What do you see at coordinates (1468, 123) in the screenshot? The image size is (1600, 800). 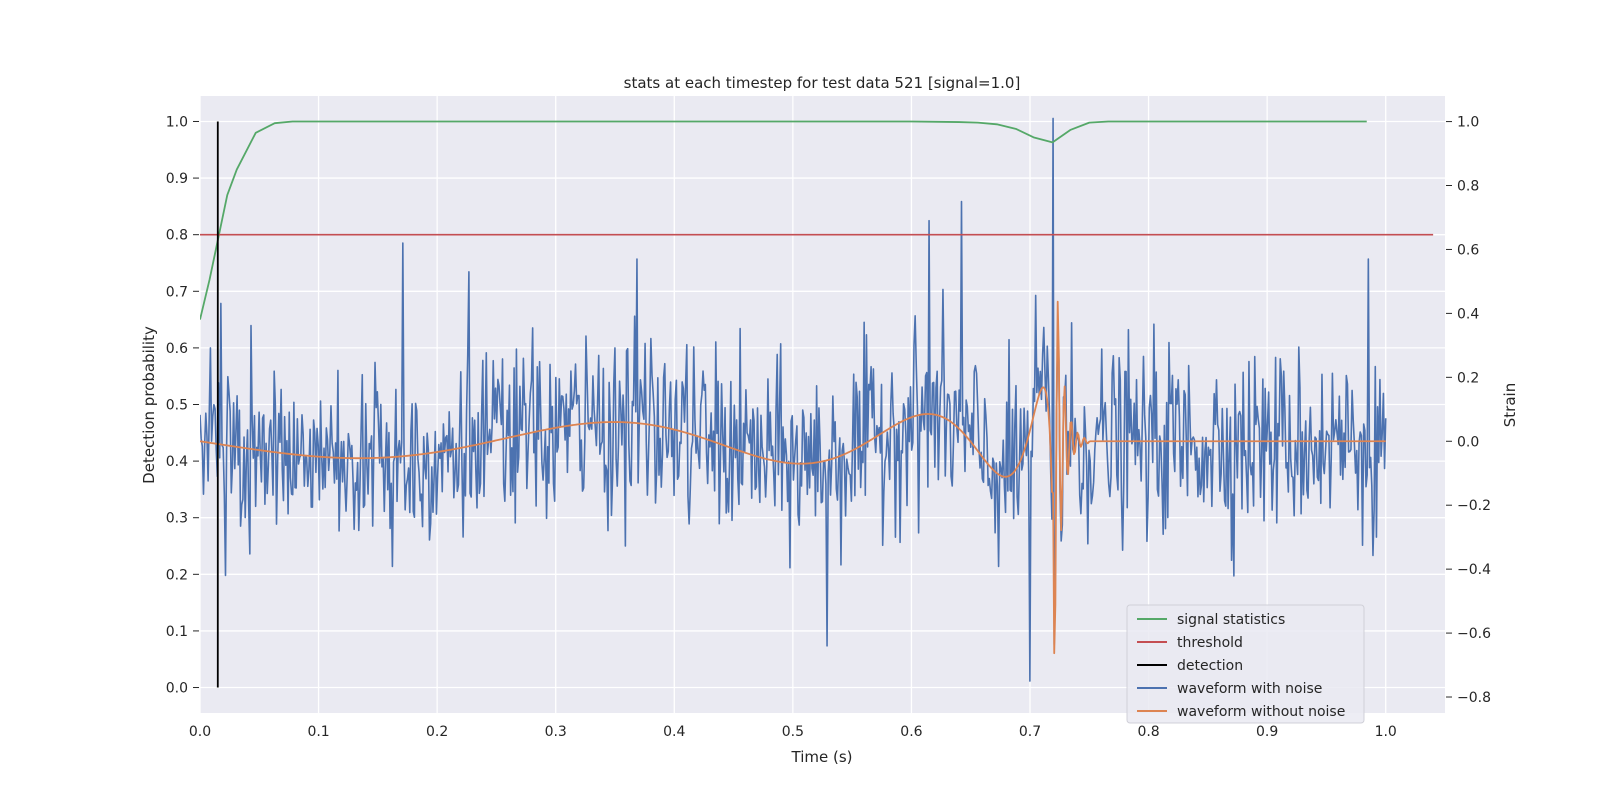 I see `right-y-tick-label: 1.0` at bounding box center [1468, 123].